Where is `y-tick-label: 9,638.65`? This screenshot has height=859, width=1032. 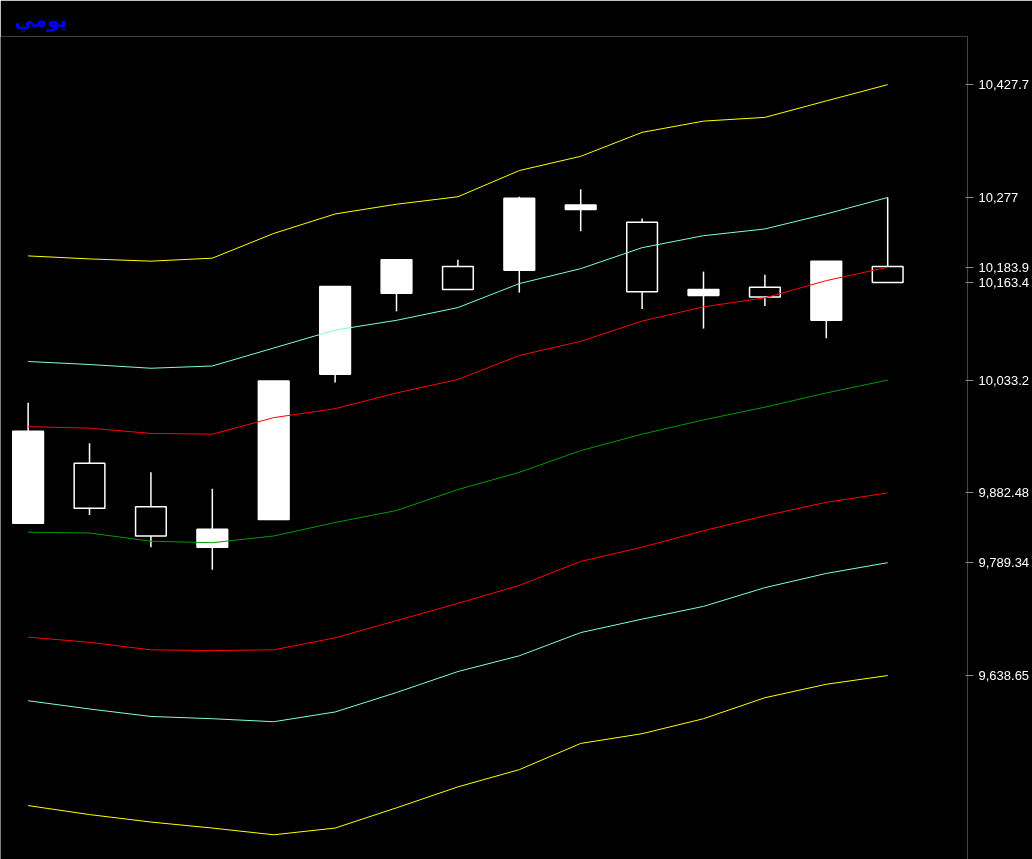 y-tick-label: 9,638.65 is located at coordinates (1004, 676).